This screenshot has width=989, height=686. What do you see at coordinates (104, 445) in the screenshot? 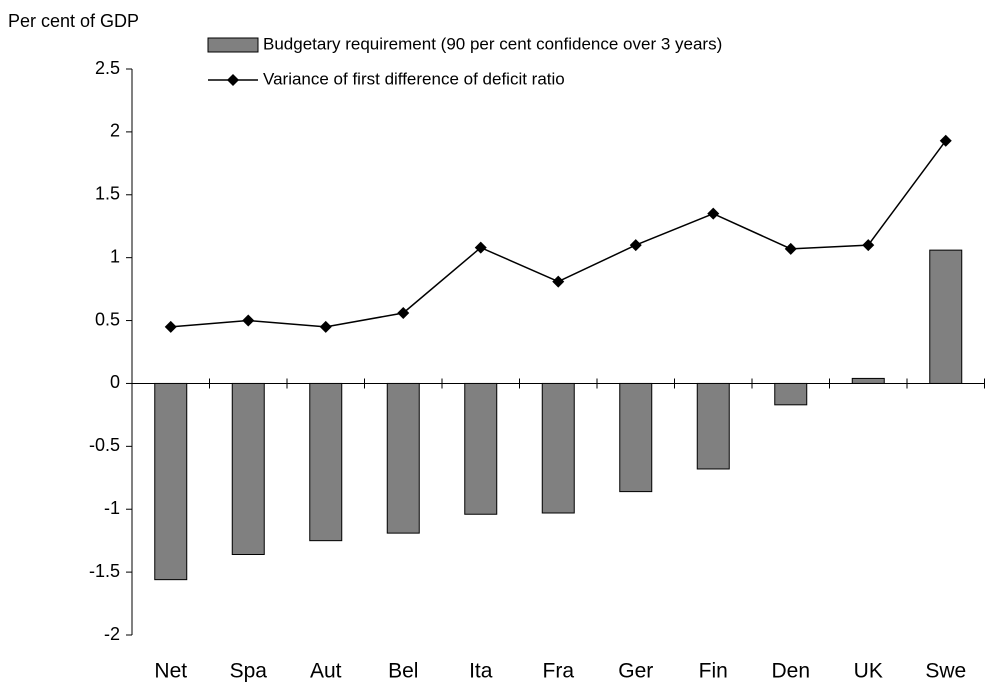
I see `y-tick-label: -0.5` at bounding box center [104, 445].